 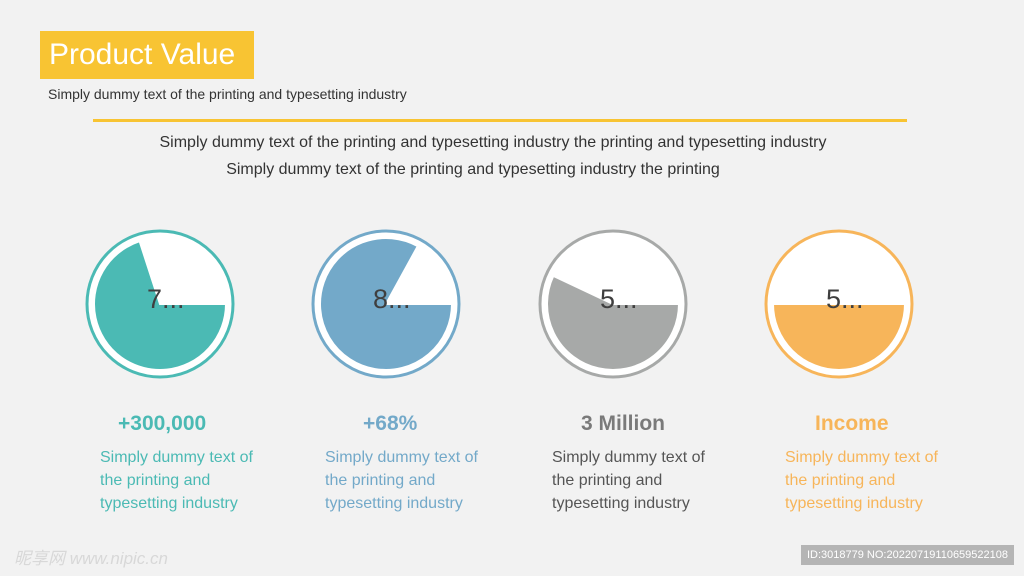 What do you see at coordinates (142, 54) in the screenshot?
I see `page-title: Product Value` at bounding box center [142, 54].